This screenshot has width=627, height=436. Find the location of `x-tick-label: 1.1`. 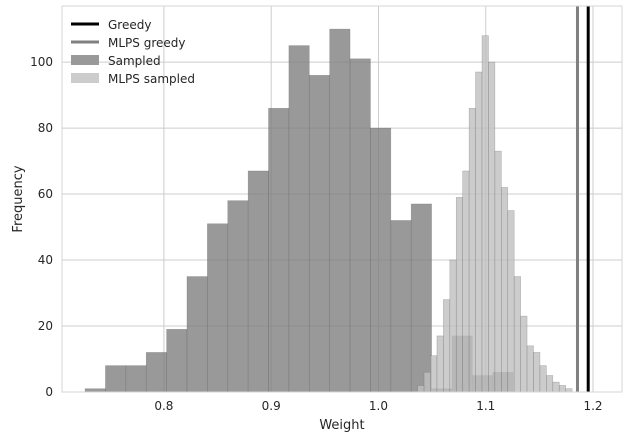

x-tick-label: 1.1 is located at coordinates (485, 406).